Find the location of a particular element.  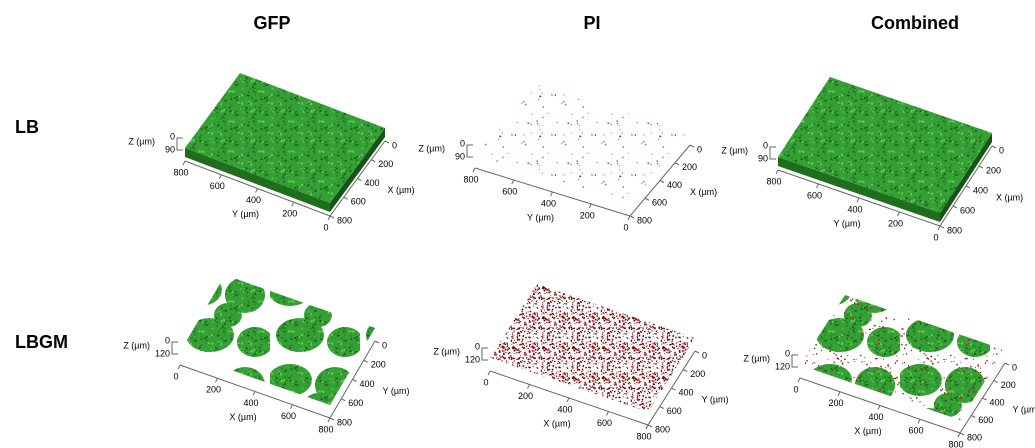

front-axis-label: Y (µm) is located at coordinates (846, 223).